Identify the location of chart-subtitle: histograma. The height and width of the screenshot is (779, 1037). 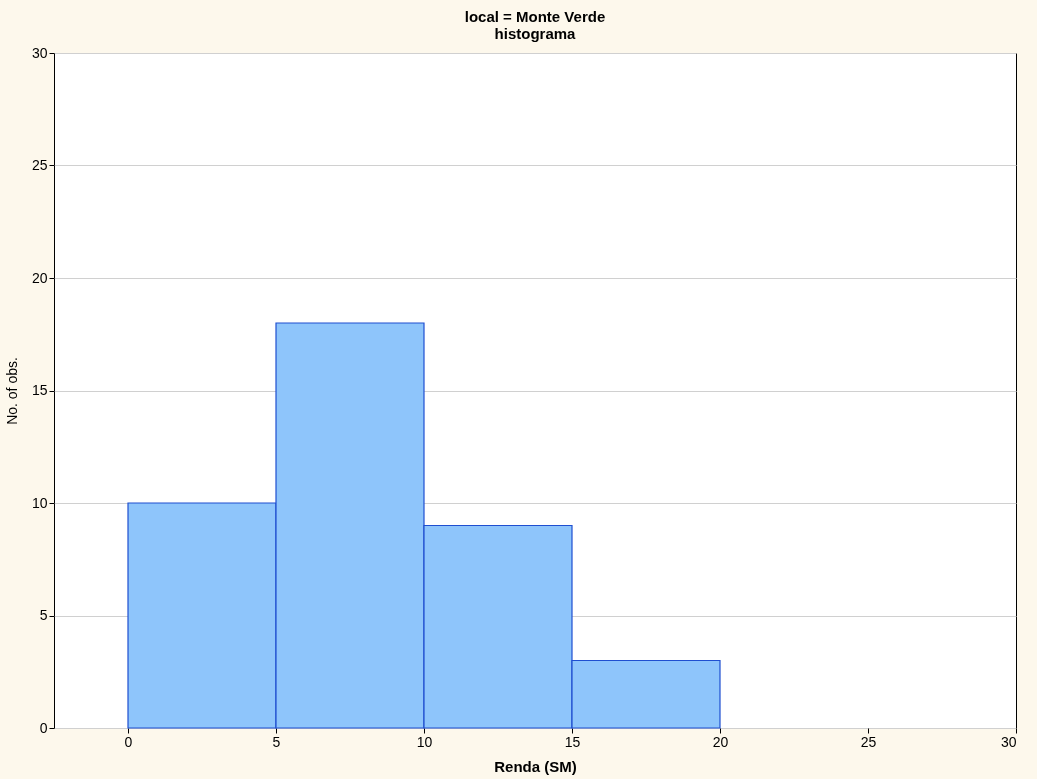
(535, 33).